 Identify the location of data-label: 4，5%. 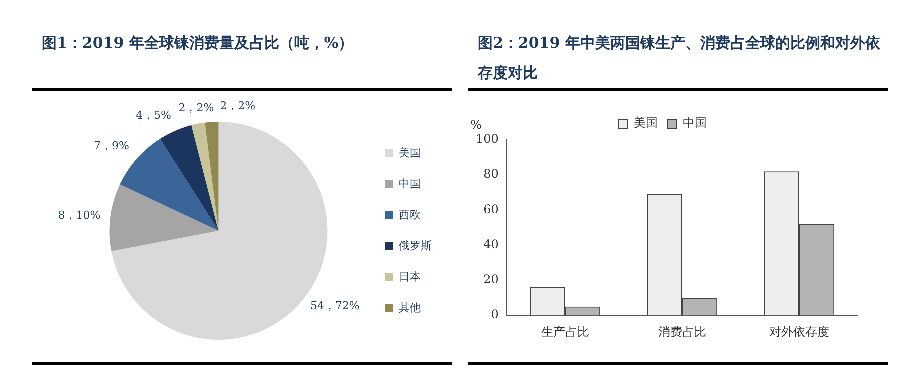
(154, 115).